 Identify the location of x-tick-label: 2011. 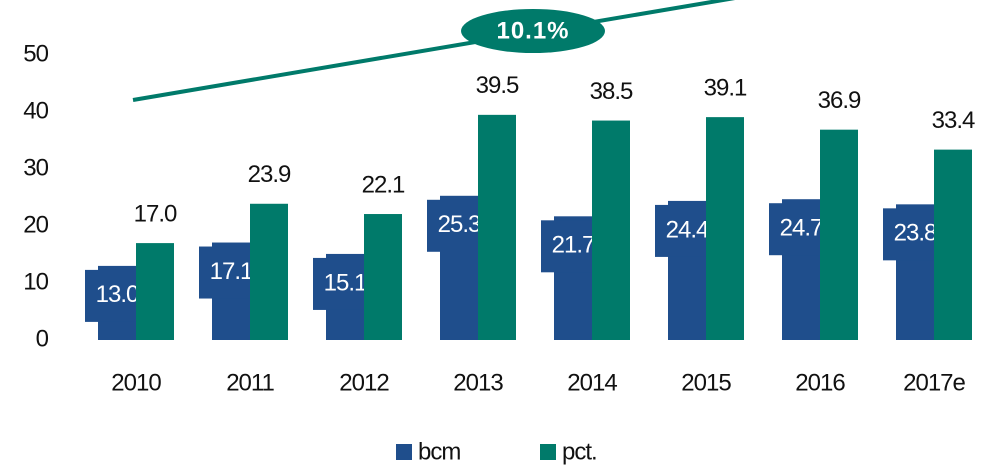
(250, 382).